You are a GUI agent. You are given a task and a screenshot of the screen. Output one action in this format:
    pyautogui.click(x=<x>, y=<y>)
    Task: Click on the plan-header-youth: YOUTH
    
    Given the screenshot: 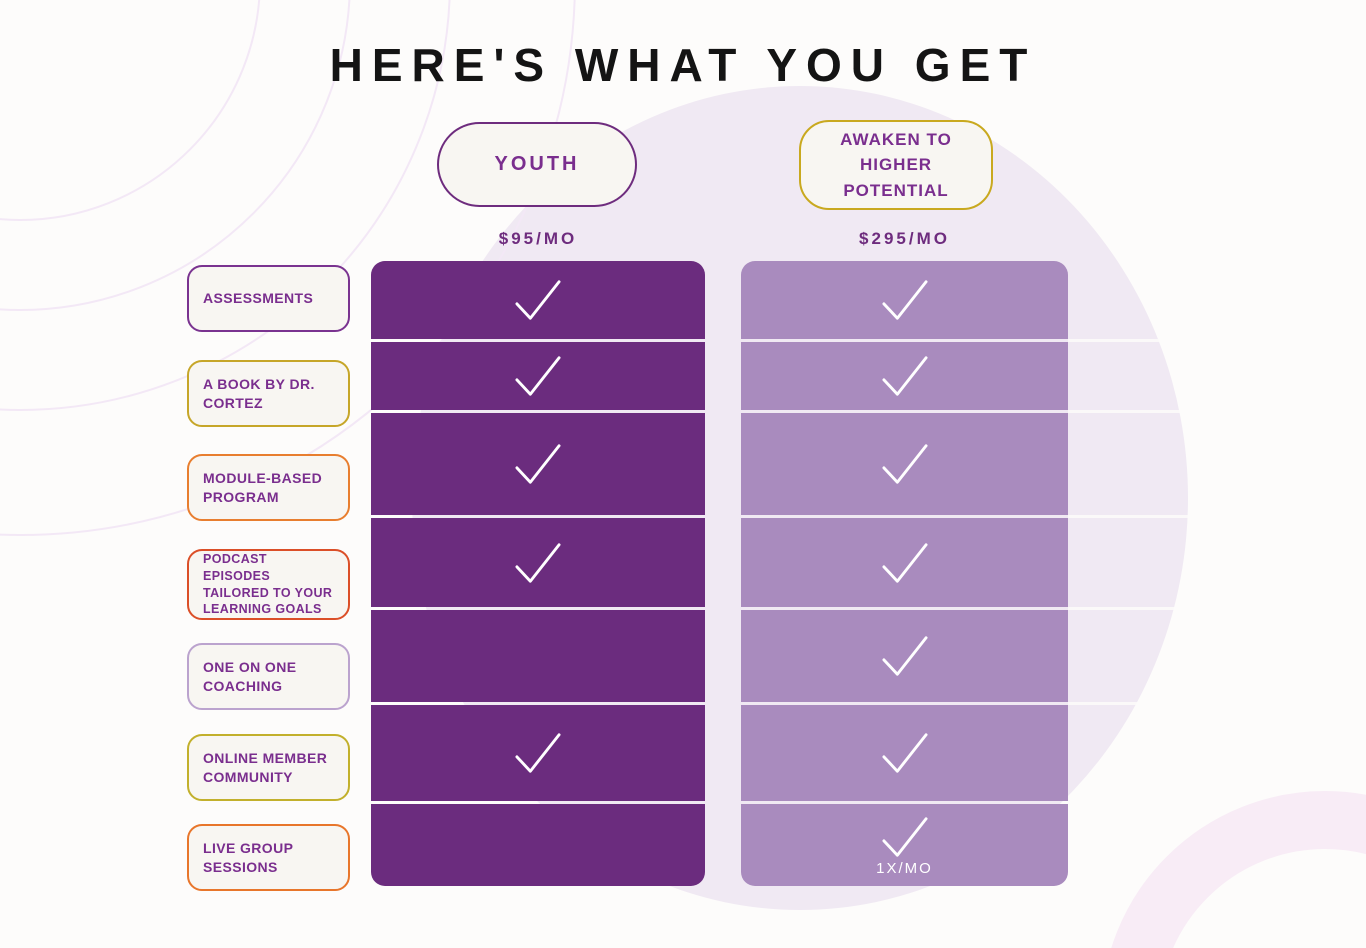 What is the action you would take?
    pyautogui.click(x=537, y=164)
    